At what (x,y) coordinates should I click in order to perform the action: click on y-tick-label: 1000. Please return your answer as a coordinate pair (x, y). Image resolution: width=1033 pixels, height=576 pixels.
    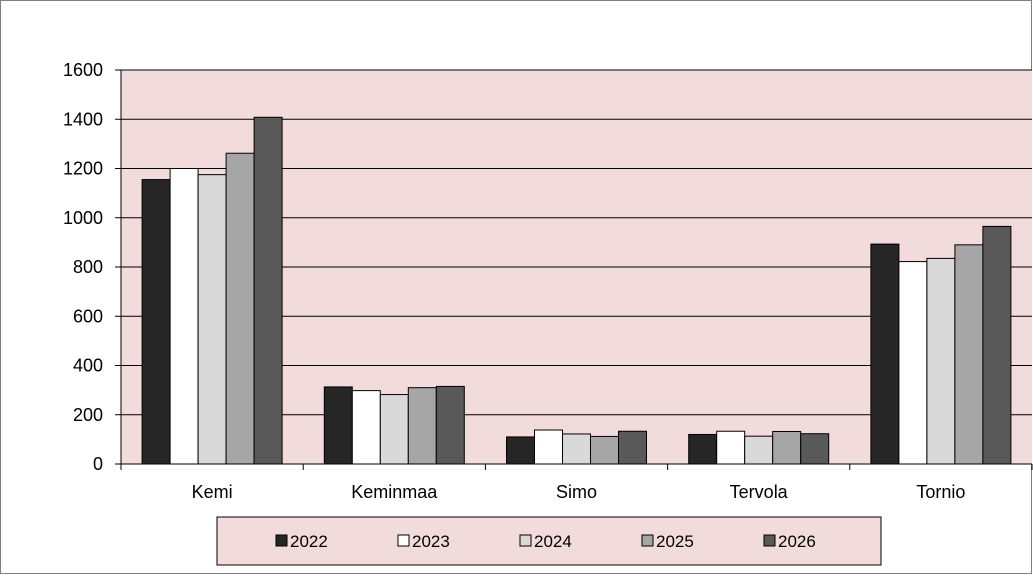
    Looking at the image, I should click on (83, 218).